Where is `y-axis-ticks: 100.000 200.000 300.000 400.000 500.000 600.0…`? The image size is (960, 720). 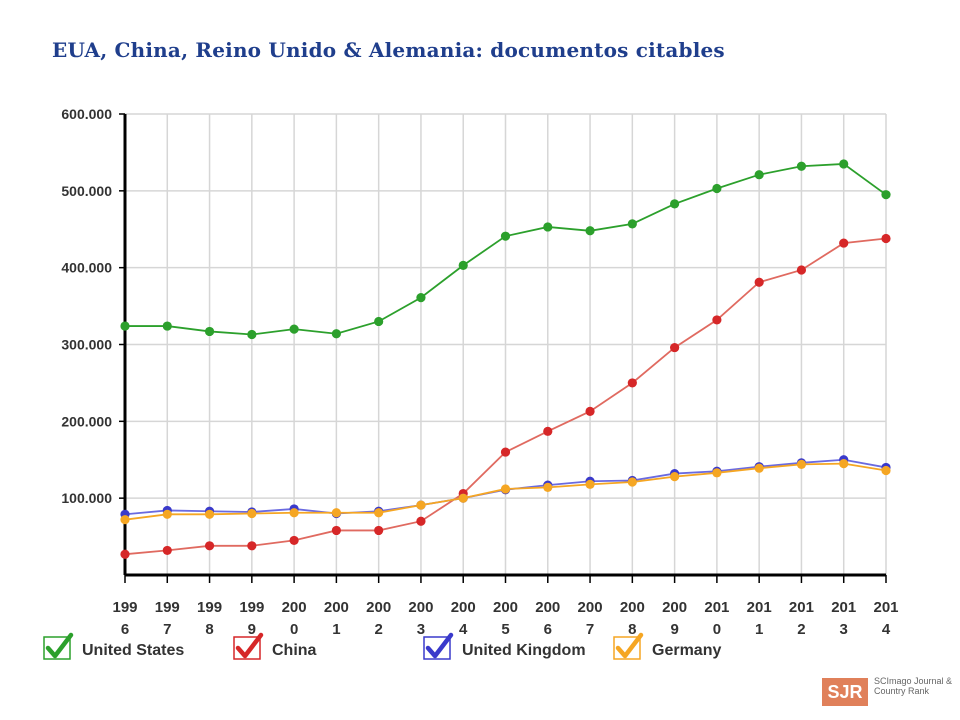 y-axis-ticks: 100.000 200.000 300.000 400.000 500.000 600.0… is located at coordinates (93, 306).